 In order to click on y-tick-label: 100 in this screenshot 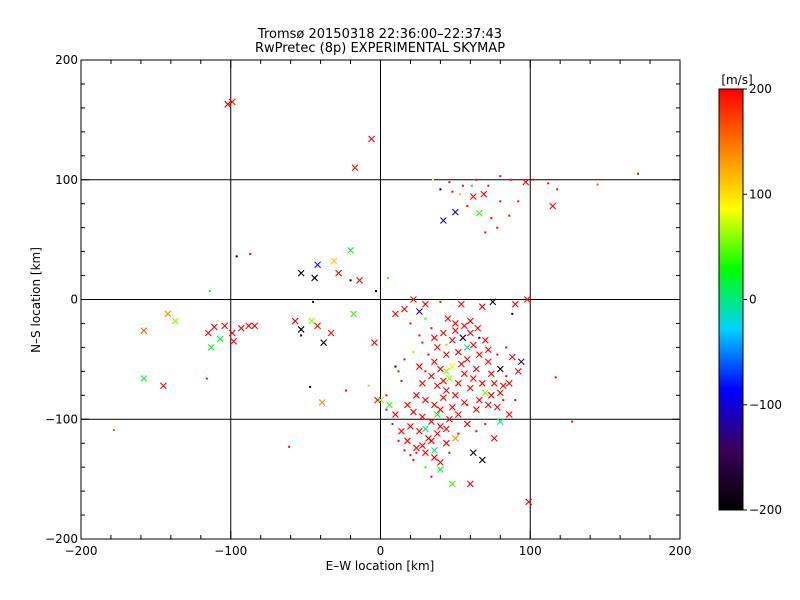, I will do `click(66, 180)`.